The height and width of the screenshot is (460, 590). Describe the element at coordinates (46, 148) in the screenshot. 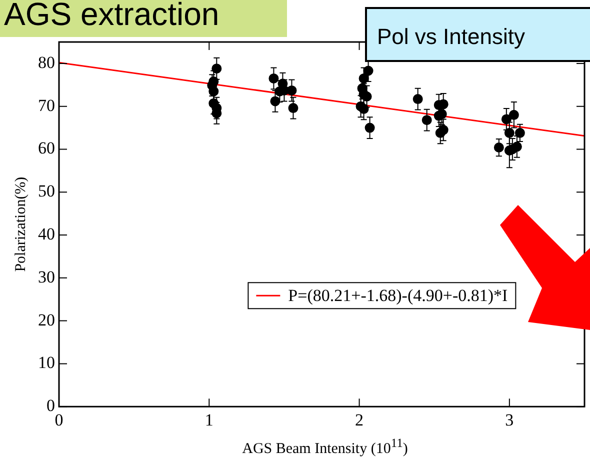

I see `y-tick-label: 60` at that location.